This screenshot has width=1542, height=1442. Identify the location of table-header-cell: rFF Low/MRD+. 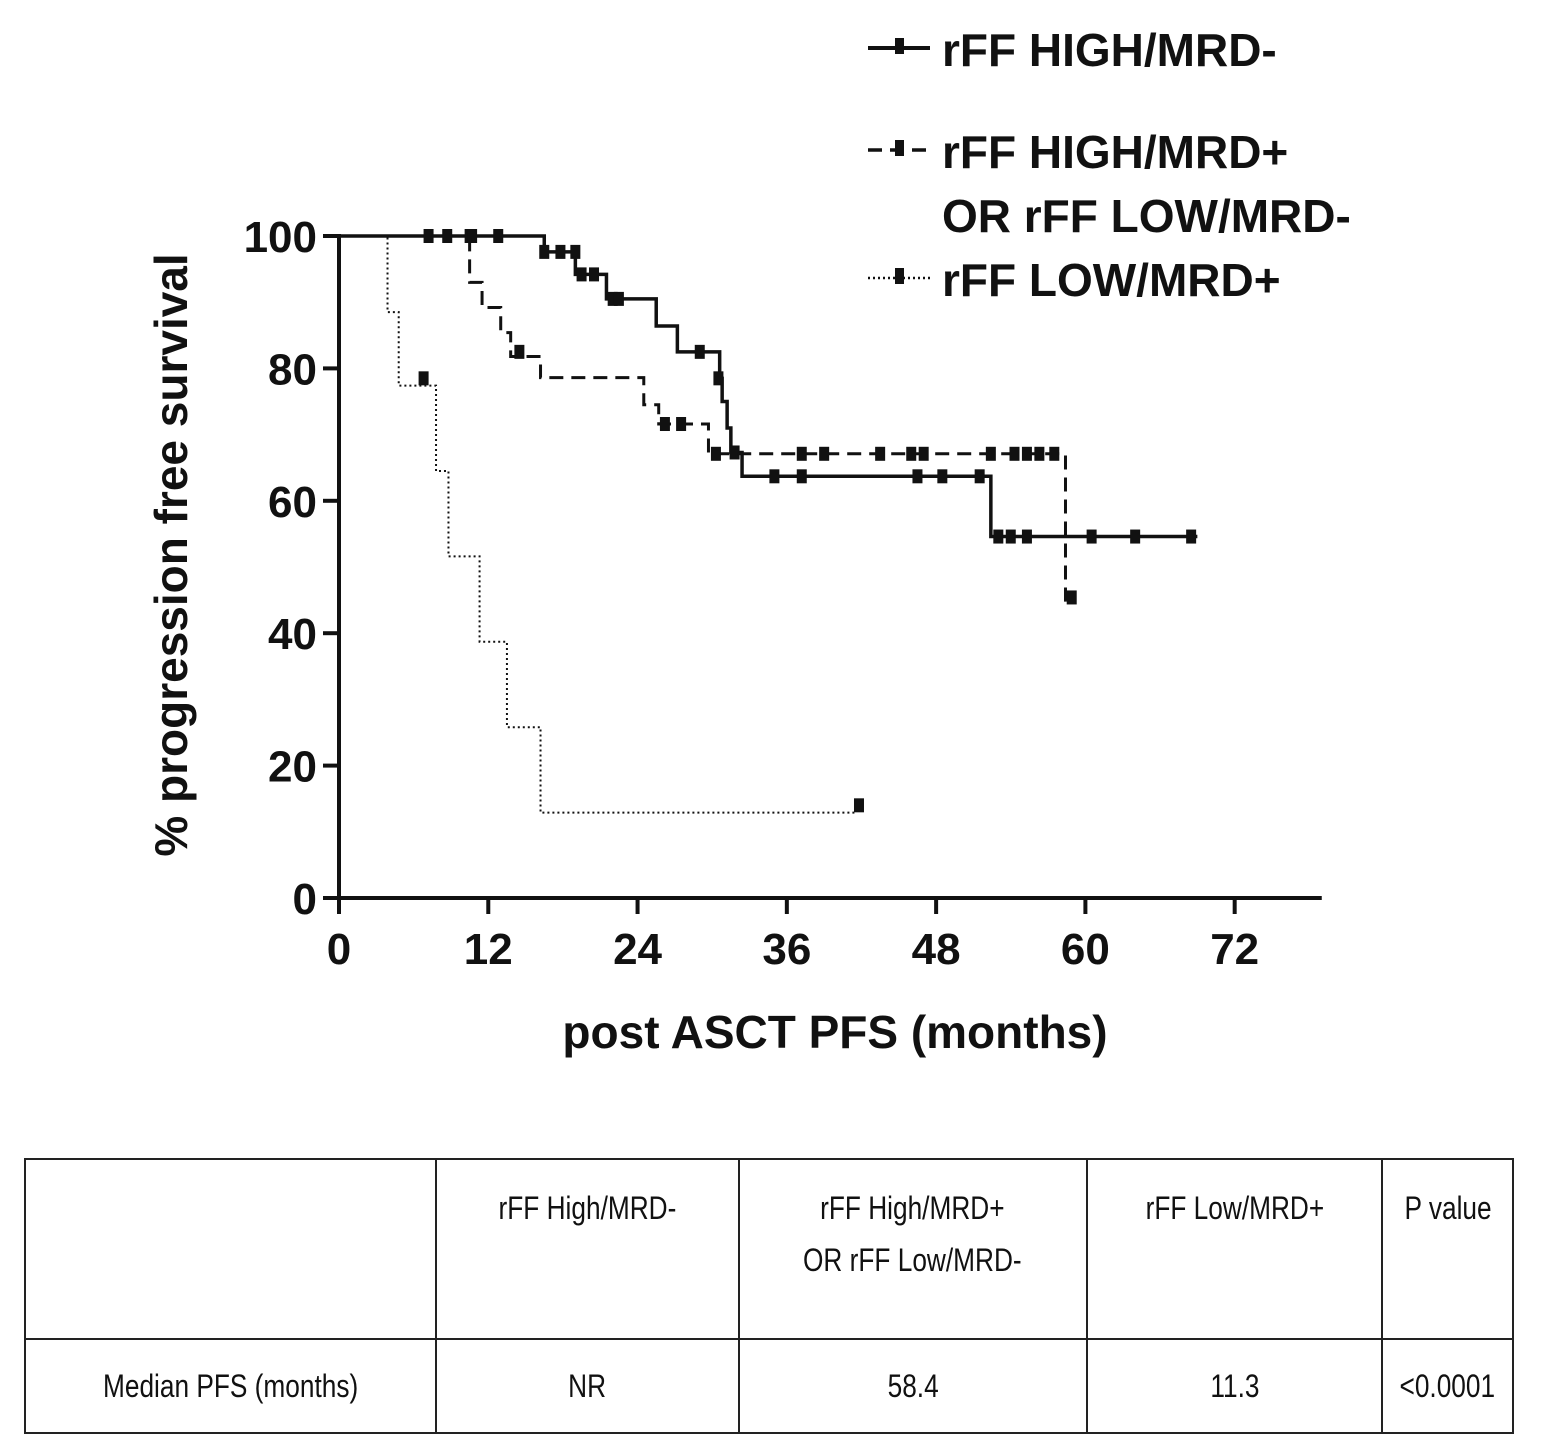
(1234, 1249).